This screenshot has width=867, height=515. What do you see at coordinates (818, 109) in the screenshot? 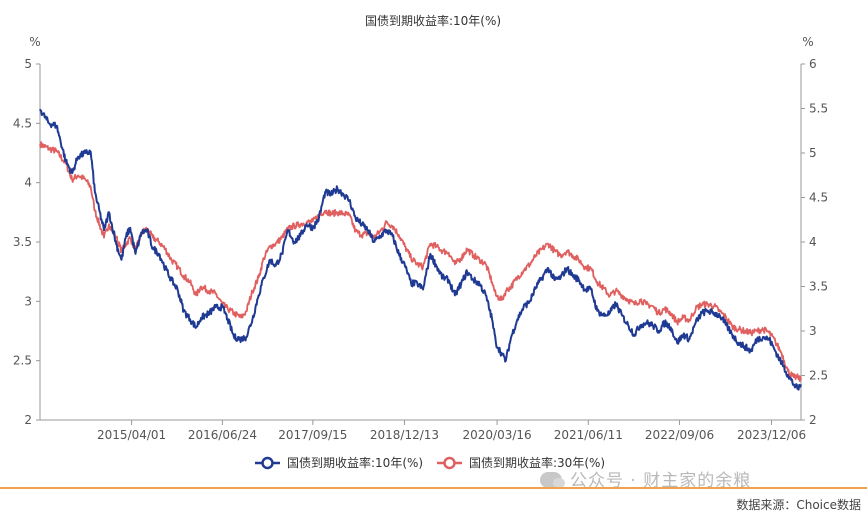
I see `right-tick-label: 5.5` at bounding box center [818, 109].